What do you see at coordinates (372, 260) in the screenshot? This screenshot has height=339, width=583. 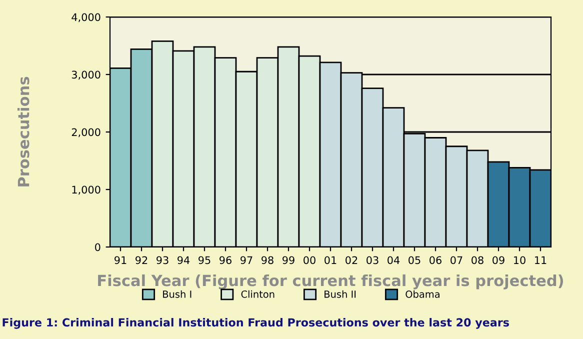 I see `x-tick-label: 03` at bounding box center [372, 260].